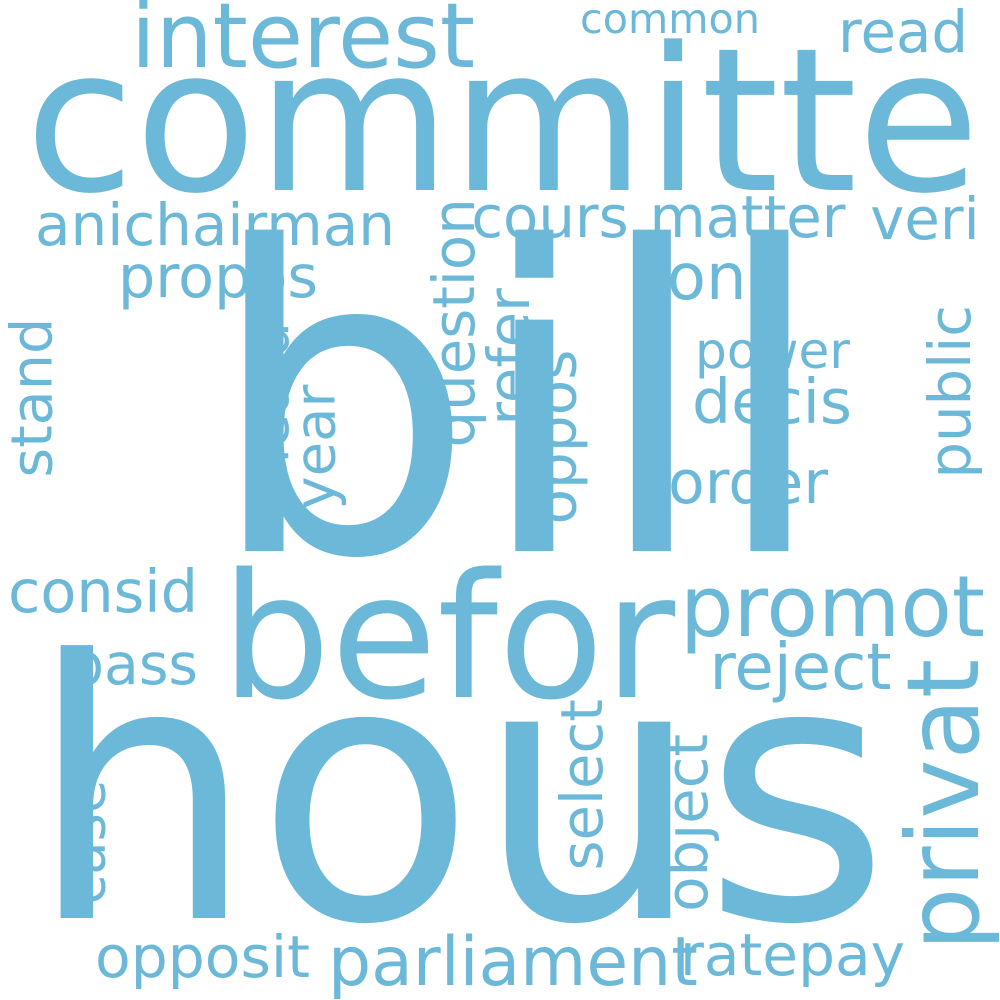  Describe the element at coordinates (747, 216) in the screenshot. I see `word-matter: matter` at that location.